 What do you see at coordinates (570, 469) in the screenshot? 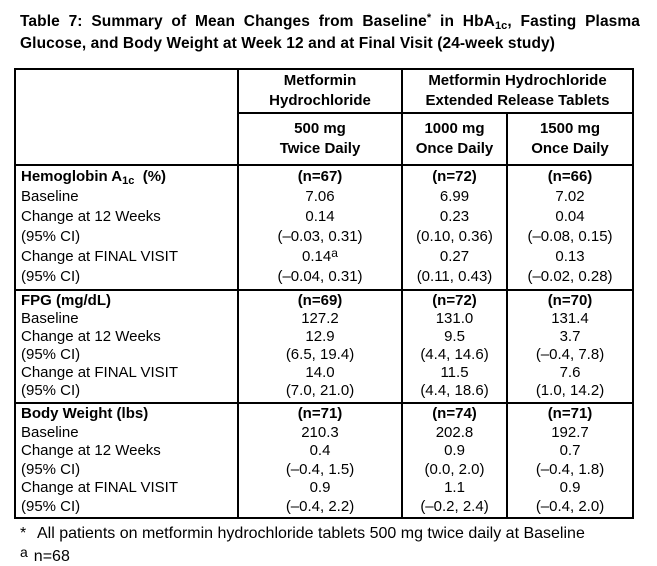
I see `data-value: (–0.4, 1.8)` at bounding box center [570, 469].